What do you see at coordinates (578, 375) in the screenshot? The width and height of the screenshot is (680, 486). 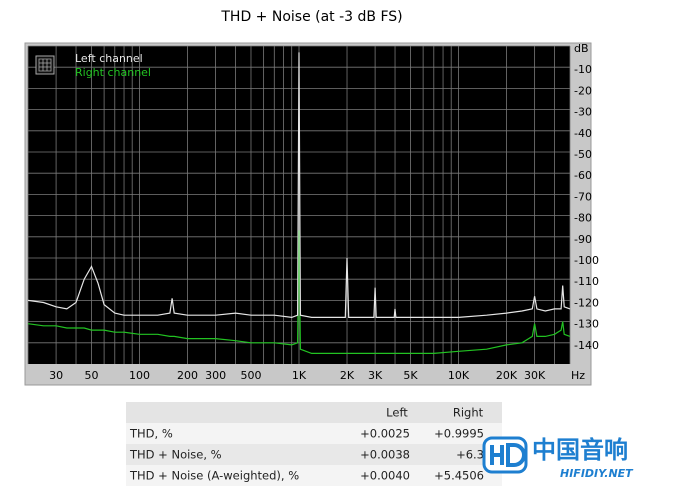 I see `x-axis-label: Hz` at bounding box center [578, 375].